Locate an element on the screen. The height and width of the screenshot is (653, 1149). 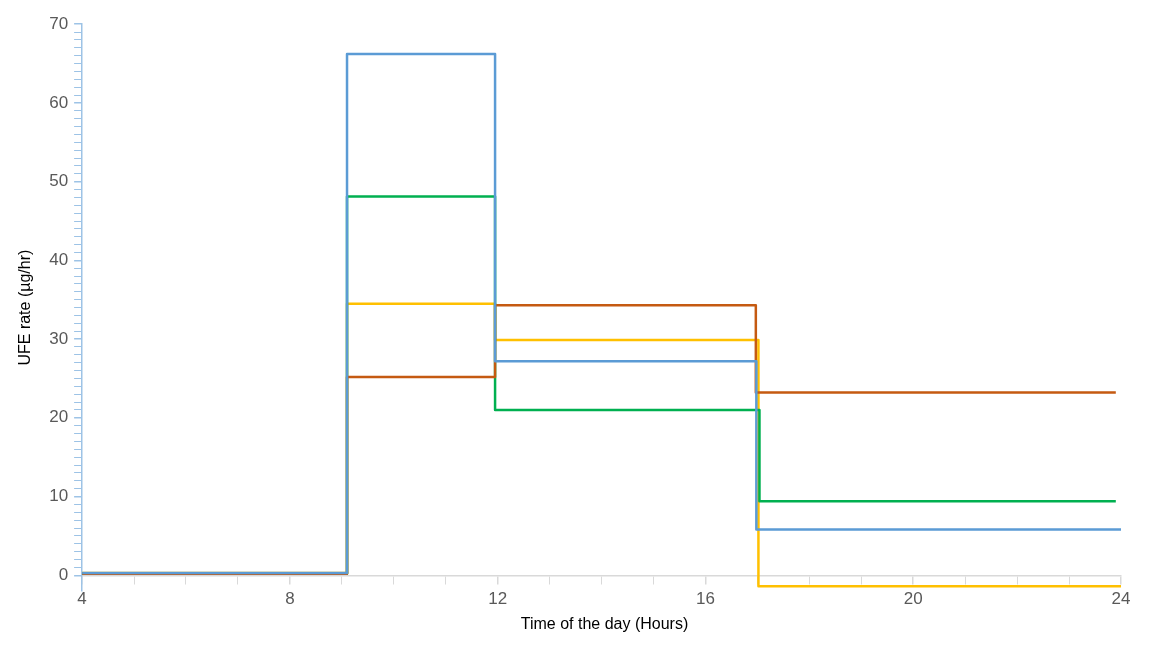
y-tick-label: 30 is located at coordinates (59, 338).